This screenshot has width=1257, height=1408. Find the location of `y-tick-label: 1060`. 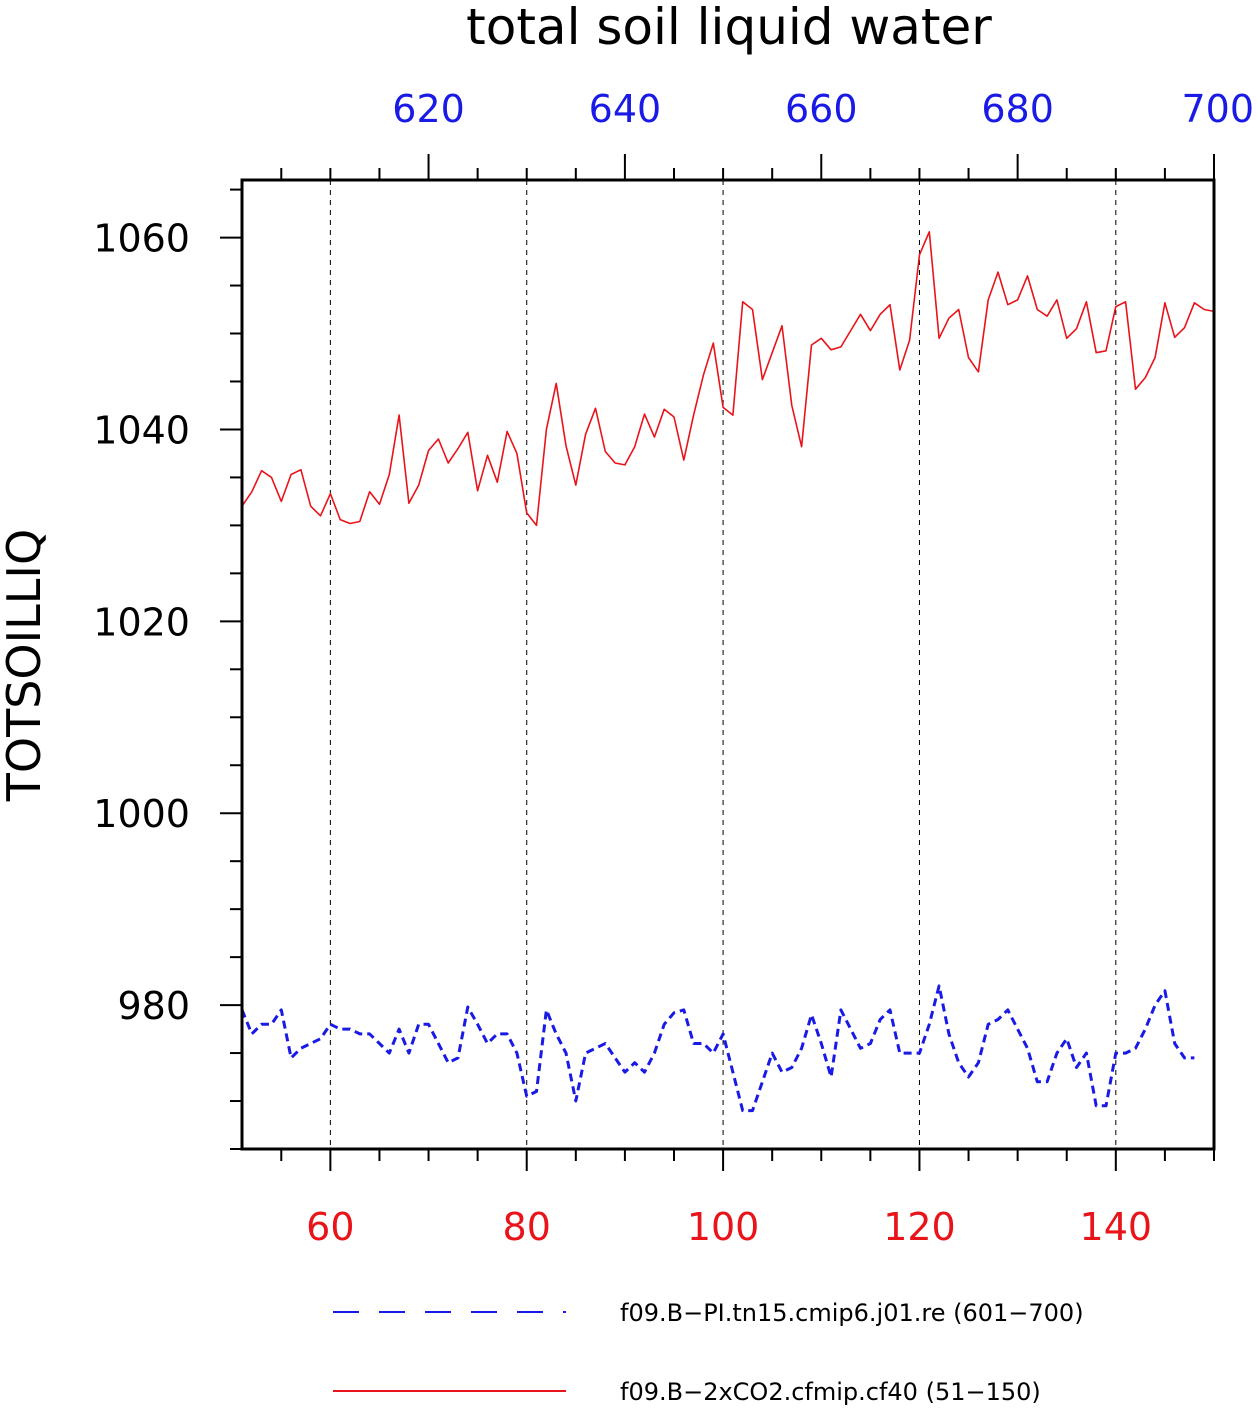

y-tick-label: 1060 is located at coordinates (141, 239).